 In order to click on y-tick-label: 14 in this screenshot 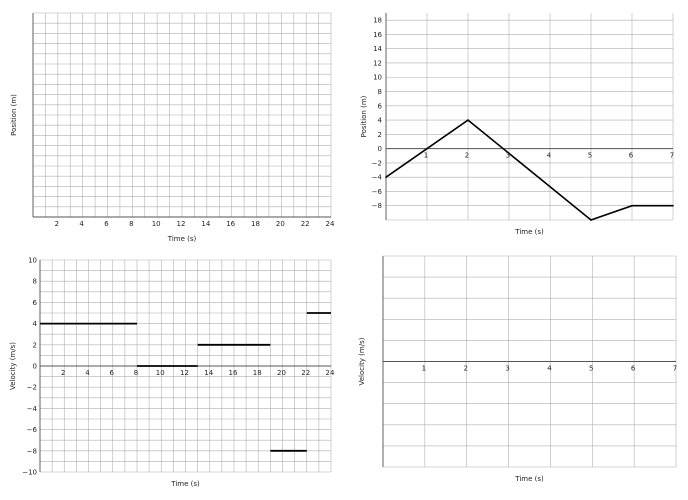, I will do `click(377, 49)`.